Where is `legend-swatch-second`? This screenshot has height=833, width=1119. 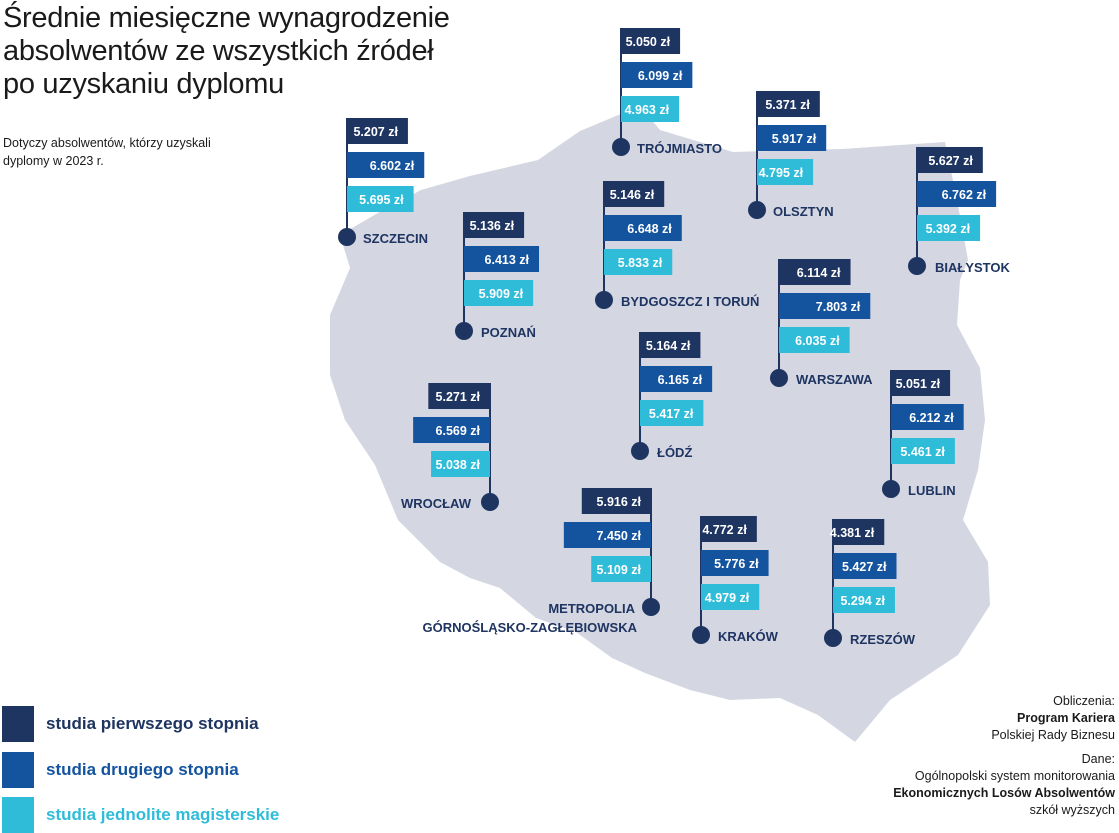
legend-swatch-second is located at coordinates (18, 770).